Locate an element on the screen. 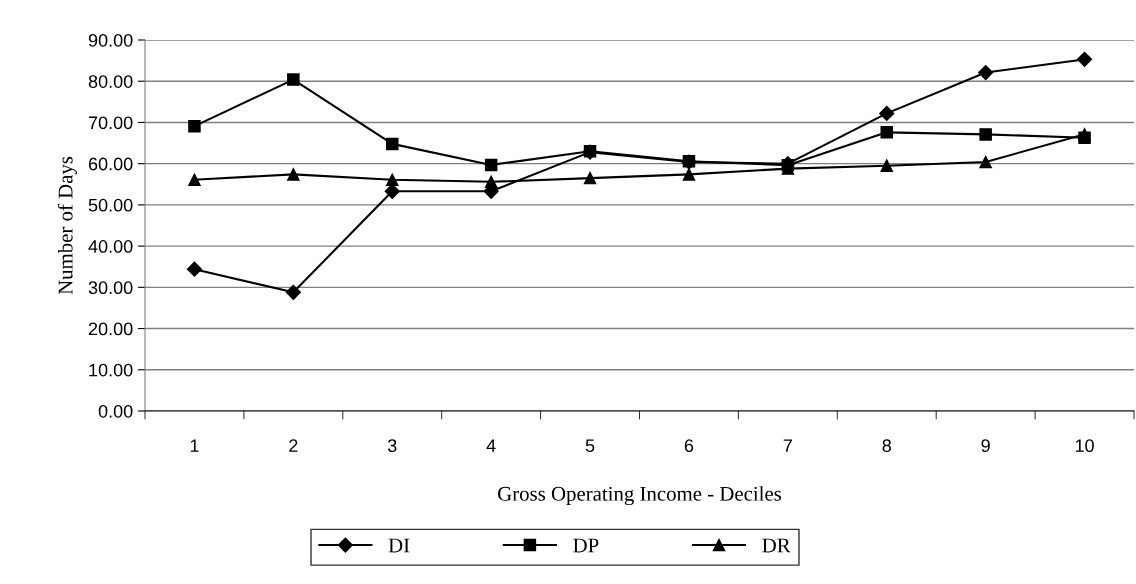  y-tick-label: 80.00 is located at coordinates (110, 81).